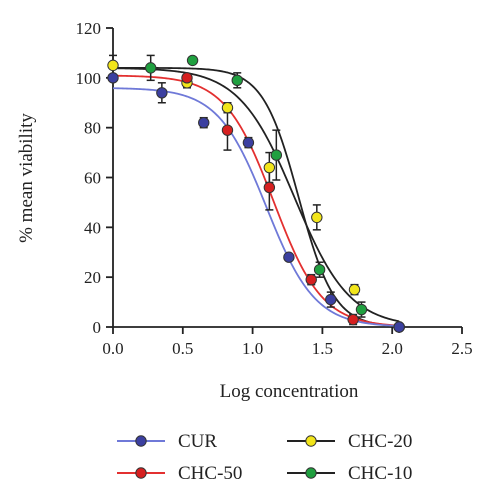 This screenshot has width=497, height=500. I want to click on y-ticks: 0 20 40 60 80 100 120, so click(94, 178).